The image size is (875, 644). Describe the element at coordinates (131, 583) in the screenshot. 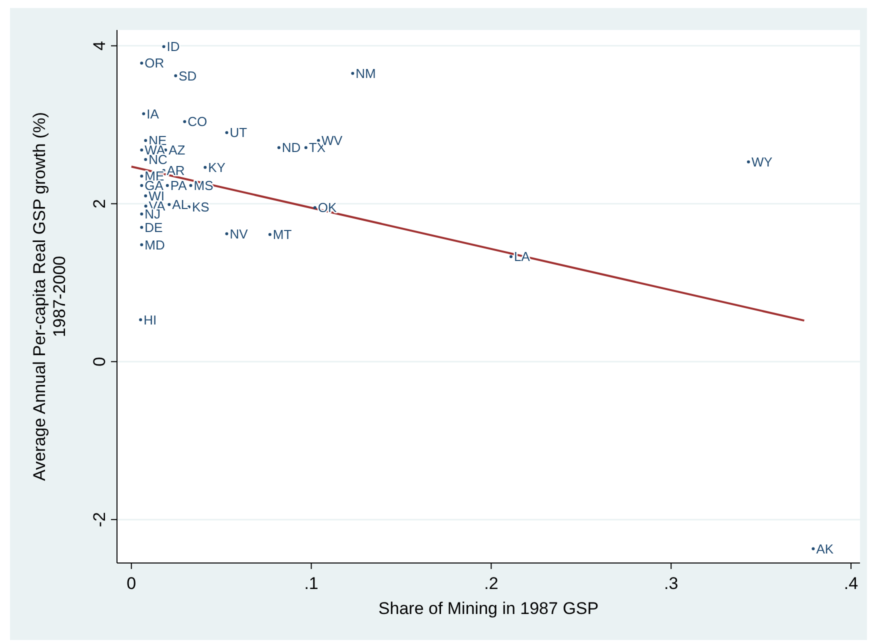

I see `x-tick-label: 0` at that location.